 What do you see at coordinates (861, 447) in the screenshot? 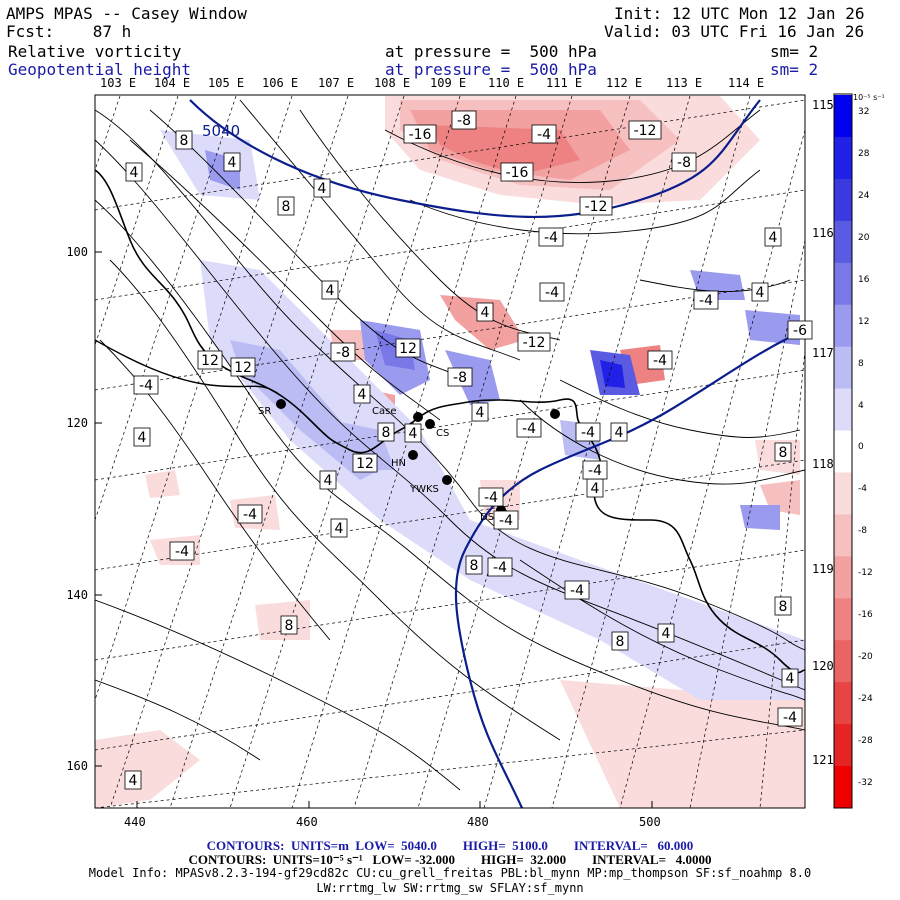
I see `colorbar-tick-label: 0` at bounding box center [861, 447].